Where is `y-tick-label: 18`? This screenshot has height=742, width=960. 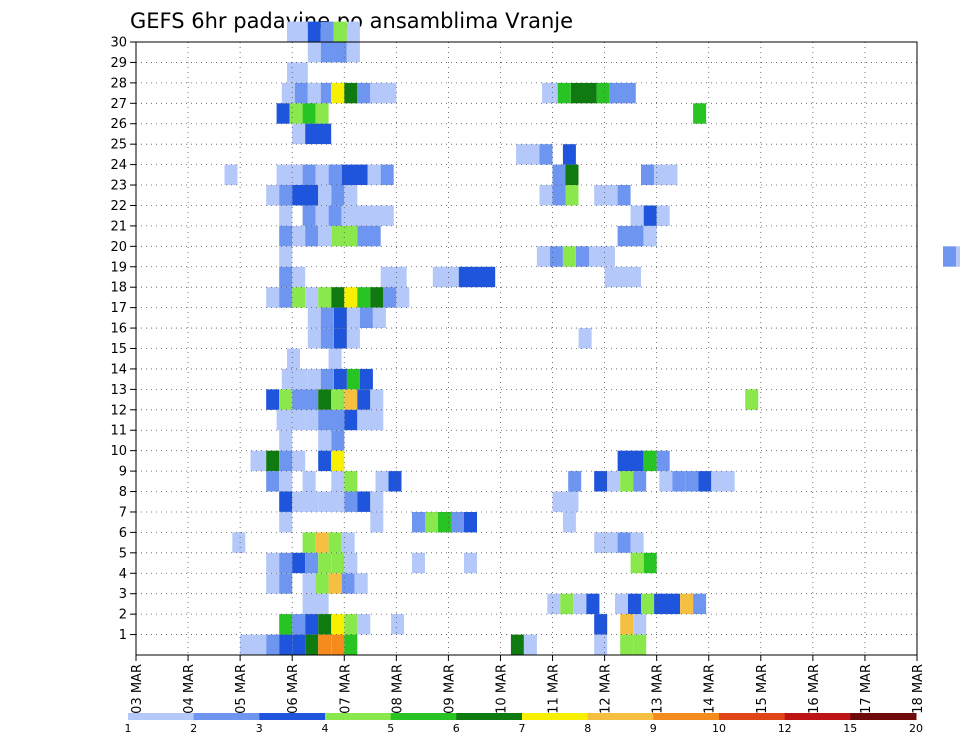 y-tick-label: 18 is located at coordinates (118, 288).